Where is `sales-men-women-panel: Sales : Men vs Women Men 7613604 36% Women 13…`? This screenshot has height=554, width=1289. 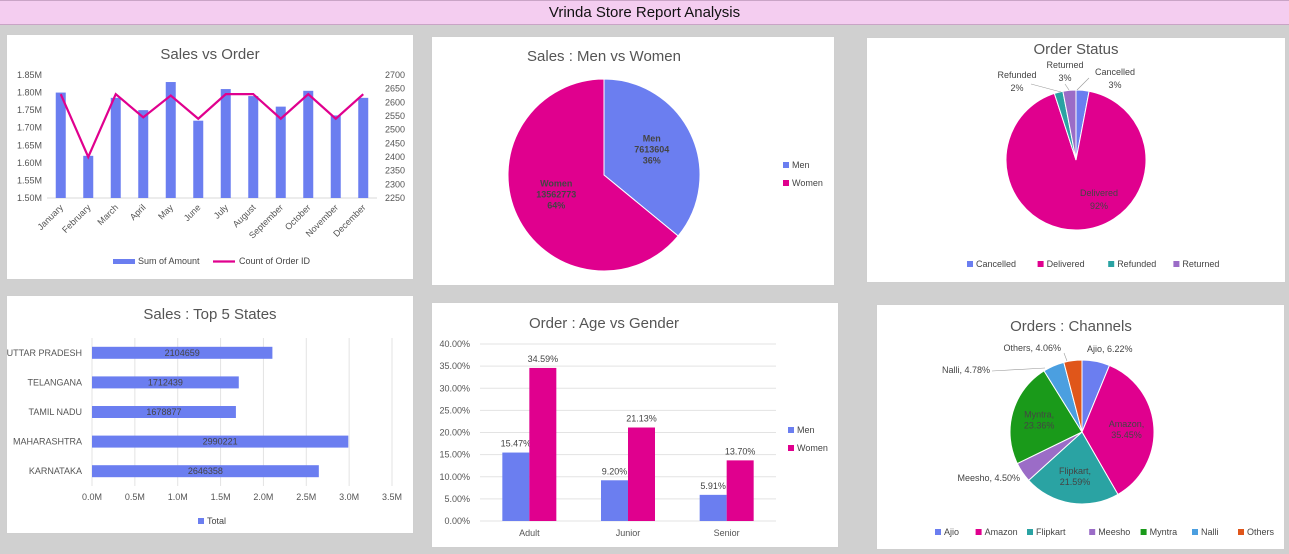
sales-men-women-panel: Sales : Men vs Women Men 7613604 36% Women 13… is located at coordinates (633, 161).